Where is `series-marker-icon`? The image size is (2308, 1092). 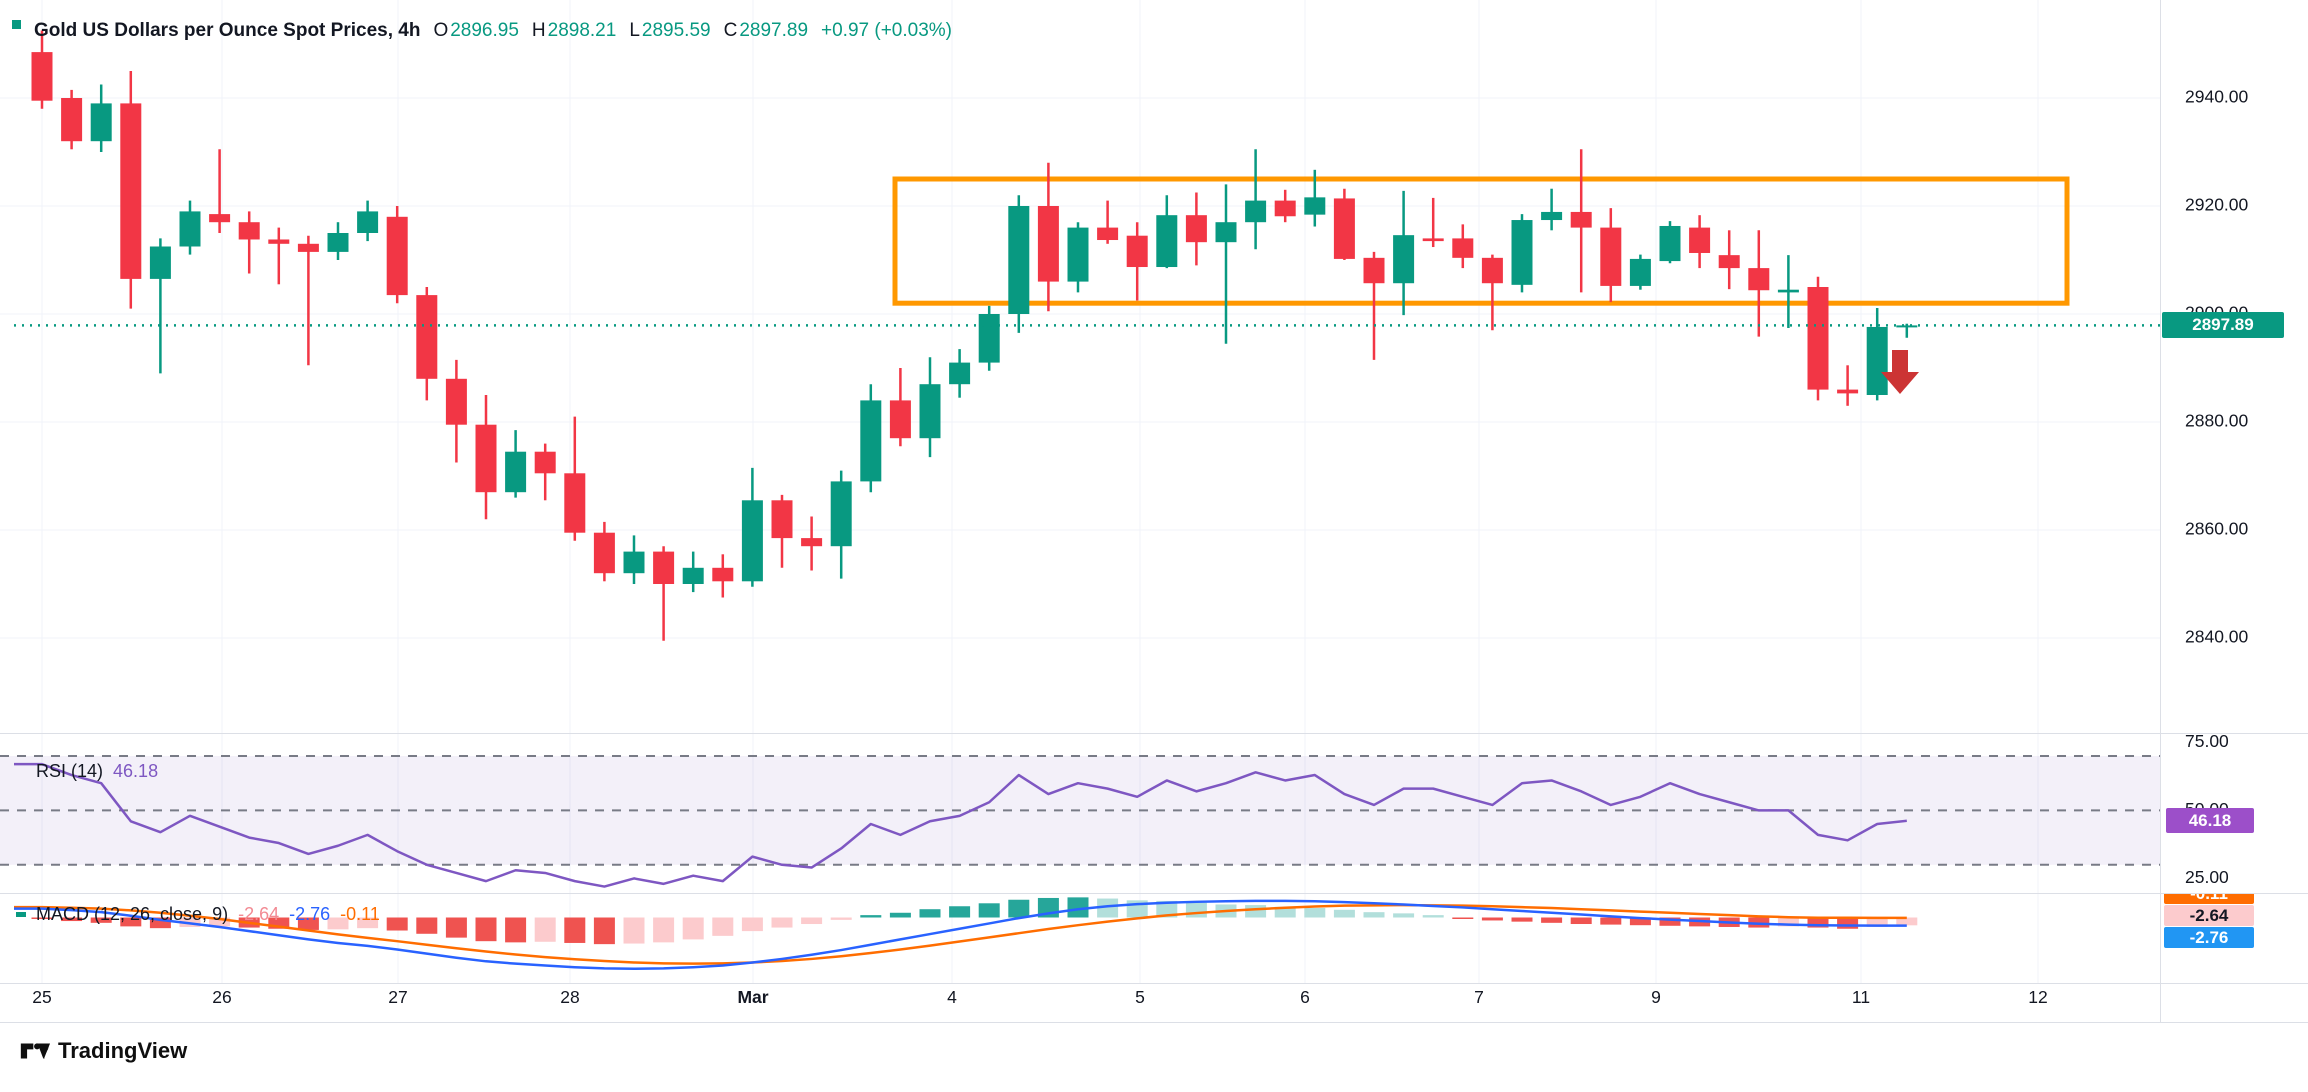 series-marker-icon is located at coordinates (16, 24).